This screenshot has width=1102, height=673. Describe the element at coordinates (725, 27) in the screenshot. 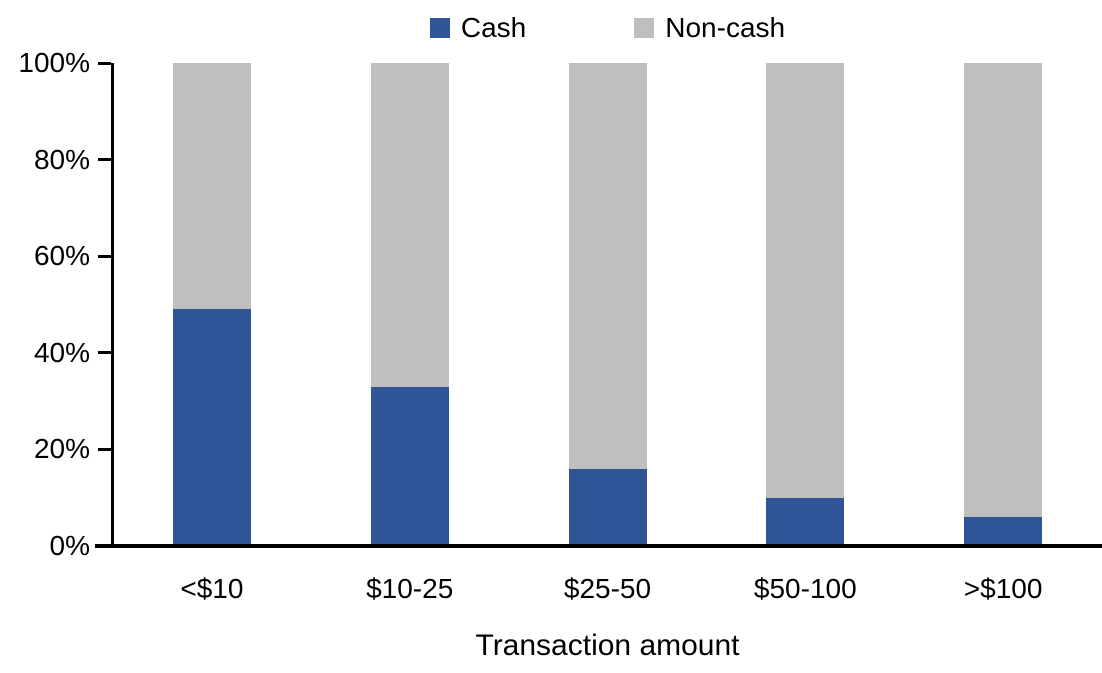

I see `legend-label: Non-cash` at that location.